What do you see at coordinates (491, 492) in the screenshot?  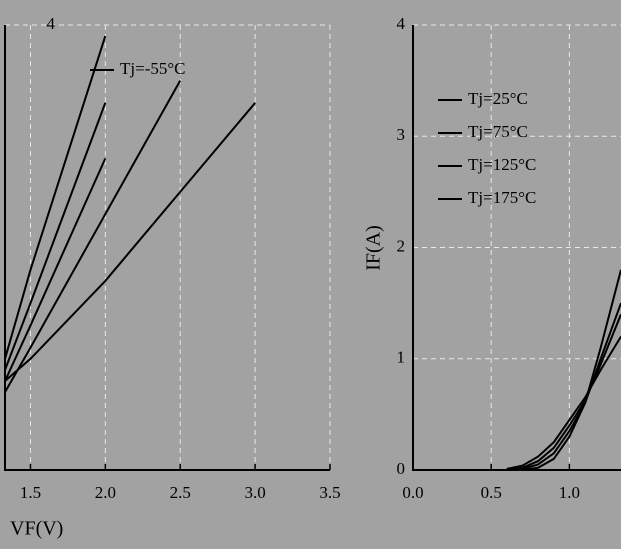 I see `x-tick-label: 0.5` at bounding box center [491, 492].